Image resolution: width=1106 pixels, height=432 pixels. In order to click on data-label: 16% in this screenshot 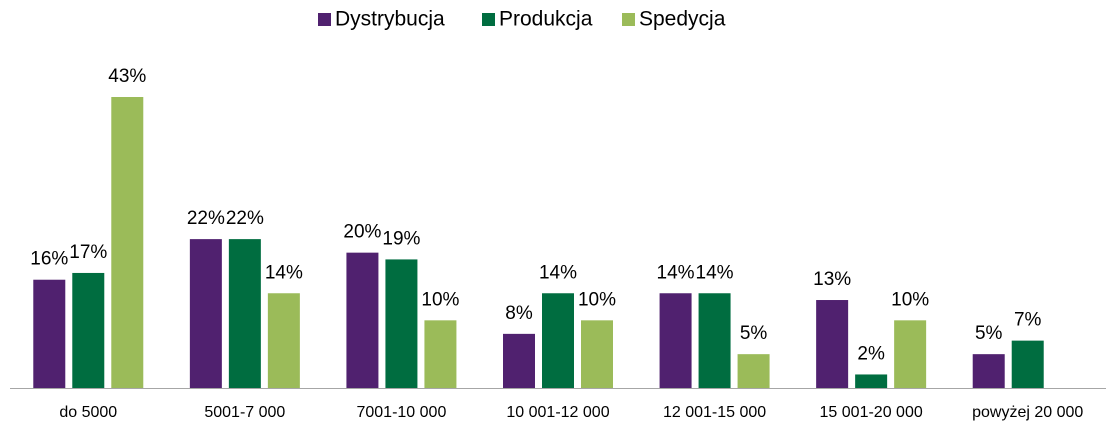, I will do `click(49, 259)`.